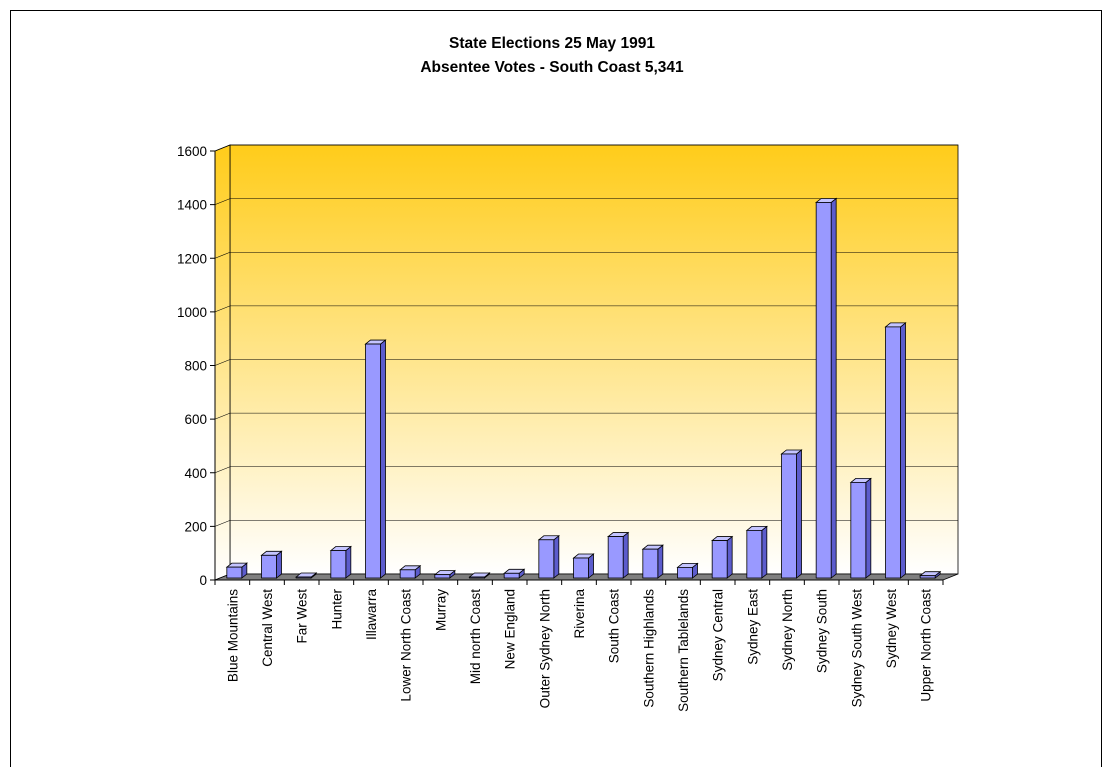 This screenshot has height=767, width=1104. What do you see at coordinates (195, 473) in the screenshot?
I see `y-tick-label: 400` at bounding box center [195, 473].